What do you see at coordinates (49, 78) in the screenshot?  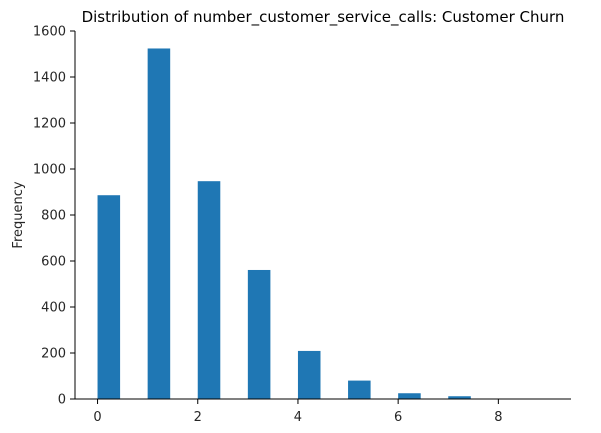 I see `y-tick-label-1400: 1400` at bounding box center [49, 78].